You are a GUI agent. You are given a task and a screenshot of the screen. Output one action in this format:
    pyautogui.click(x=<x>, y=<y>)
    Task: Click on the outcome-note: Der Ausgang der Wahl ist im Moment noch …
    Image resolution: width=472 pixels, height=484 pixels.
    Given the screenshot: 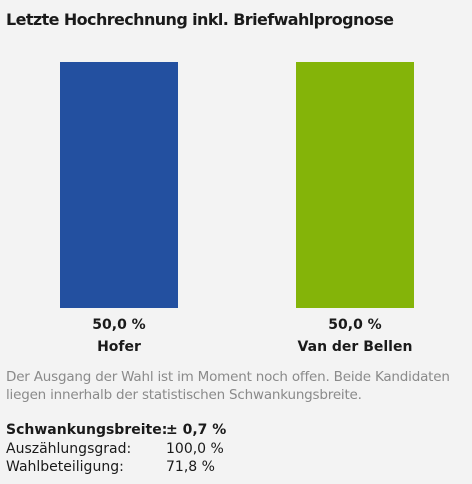 What is the action you would take?
    pyautogui.click(x=228, y=386)
    